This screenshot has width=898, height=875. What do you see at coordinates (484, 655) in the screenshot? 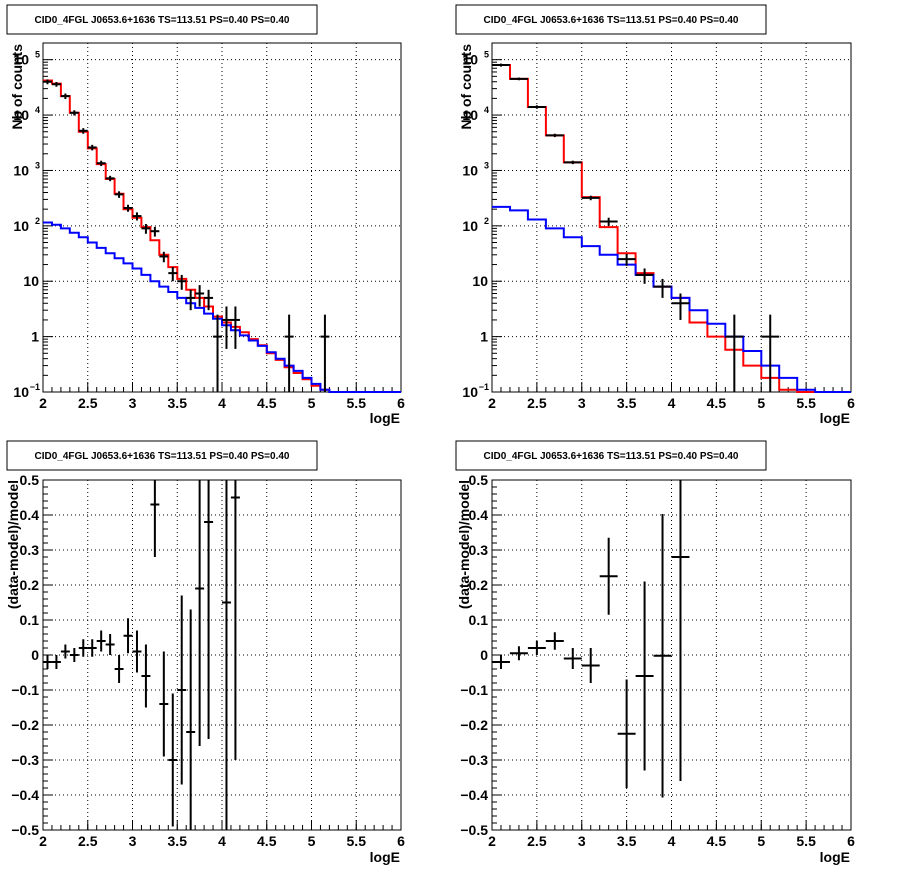
I see `y-tick-label: 0` at bounding box center [484, 655].